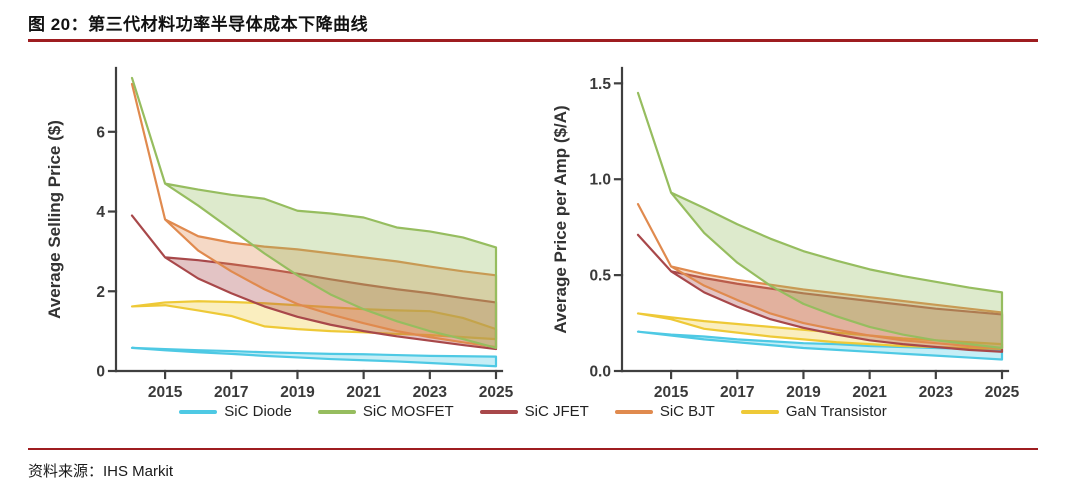 The image size is (1066, 495). I want to click on legend-item: SiC JFET, so click(534, 411).